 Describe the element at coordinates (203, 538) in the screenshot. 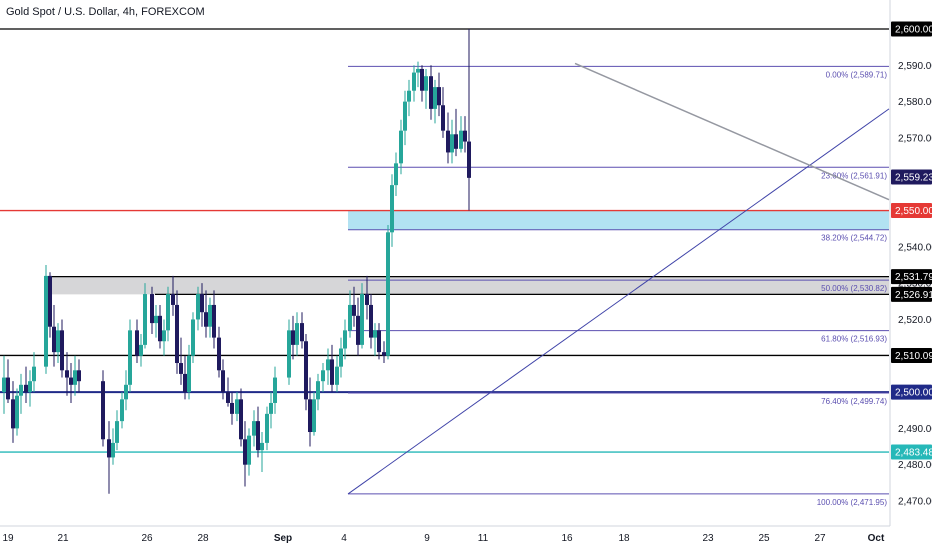

I see `time-tick-label: 28` at that location.